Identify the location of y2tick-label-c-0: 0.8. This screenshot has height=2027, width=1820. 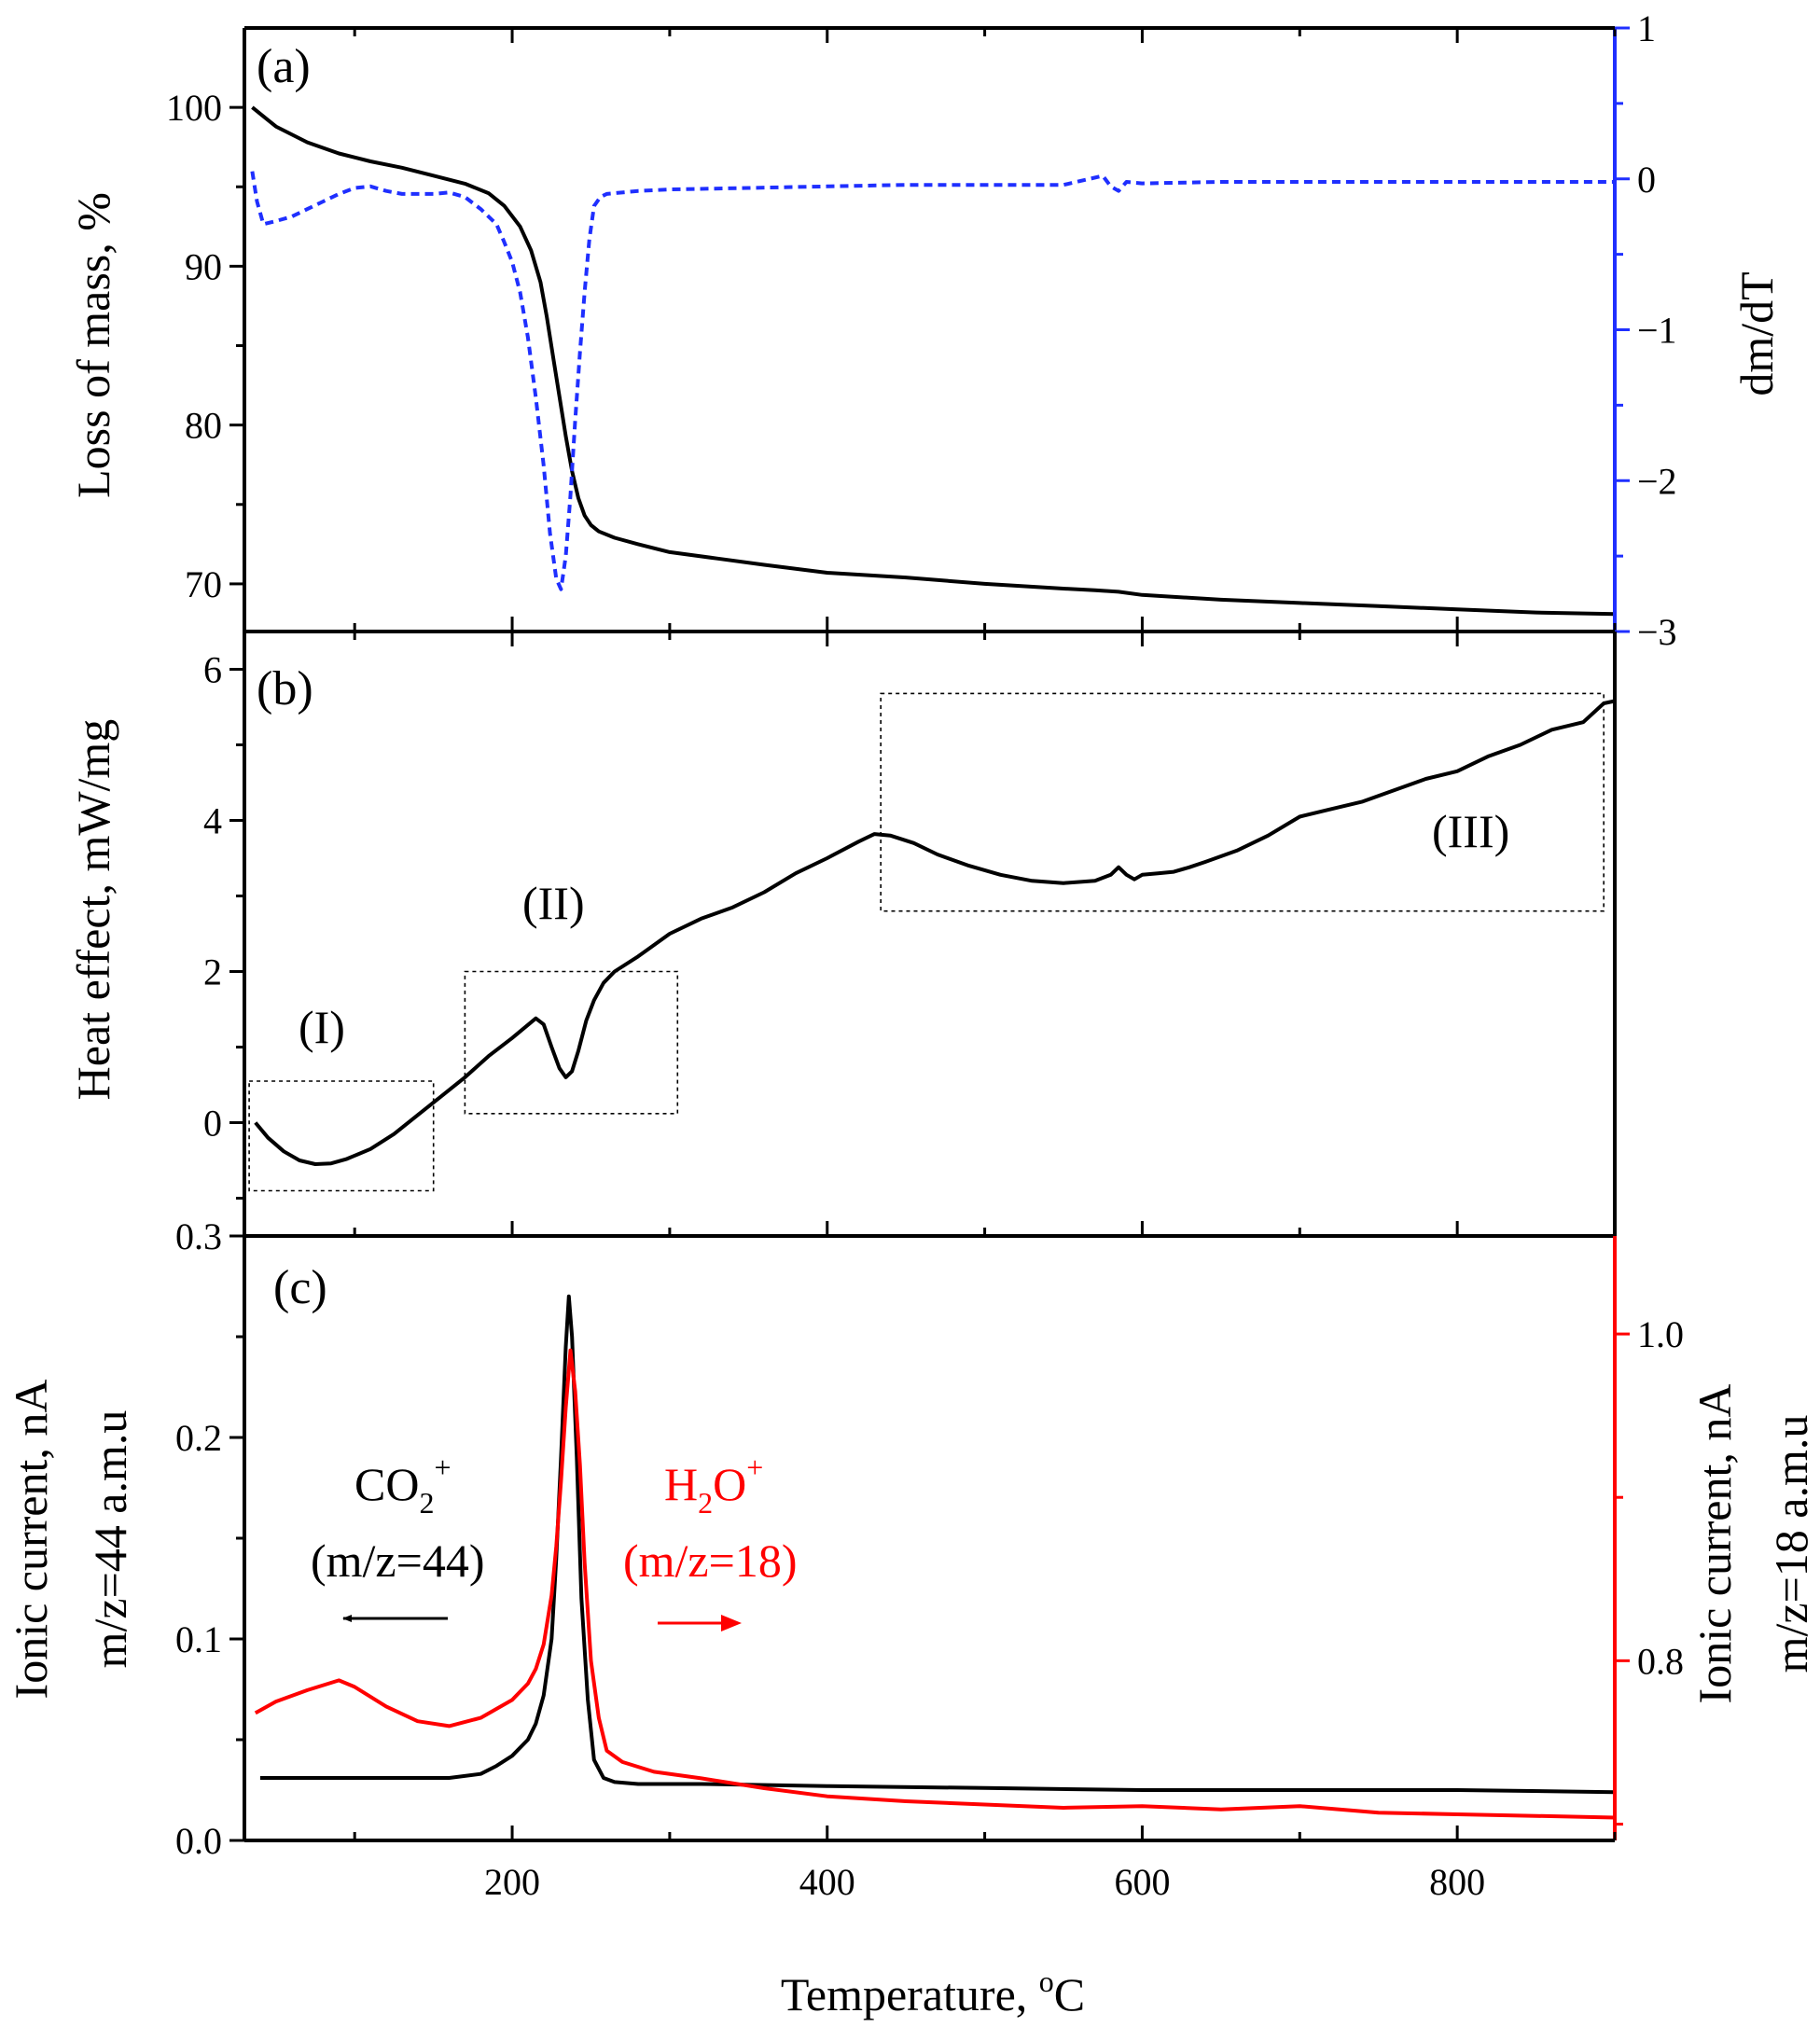
(1660, 1661).